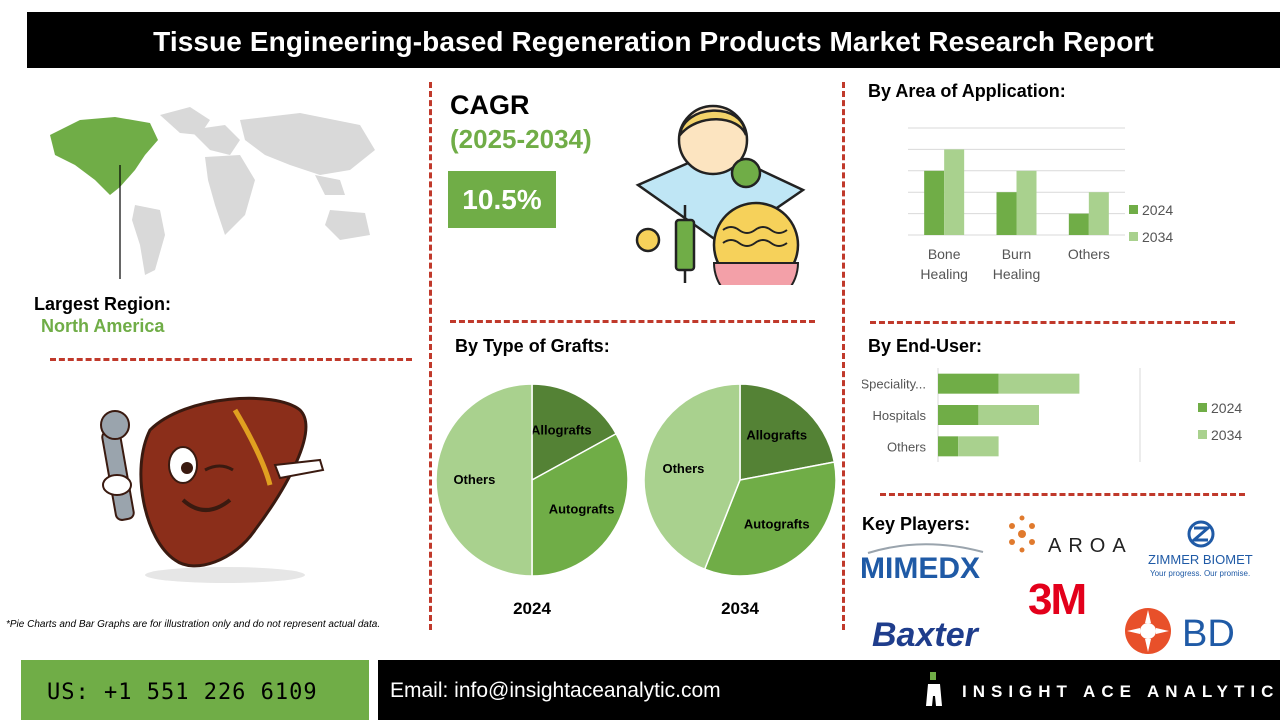 This screenshot has width=1280, height=720. I want to click on region-label: Largest Region:, so click(103, 304).